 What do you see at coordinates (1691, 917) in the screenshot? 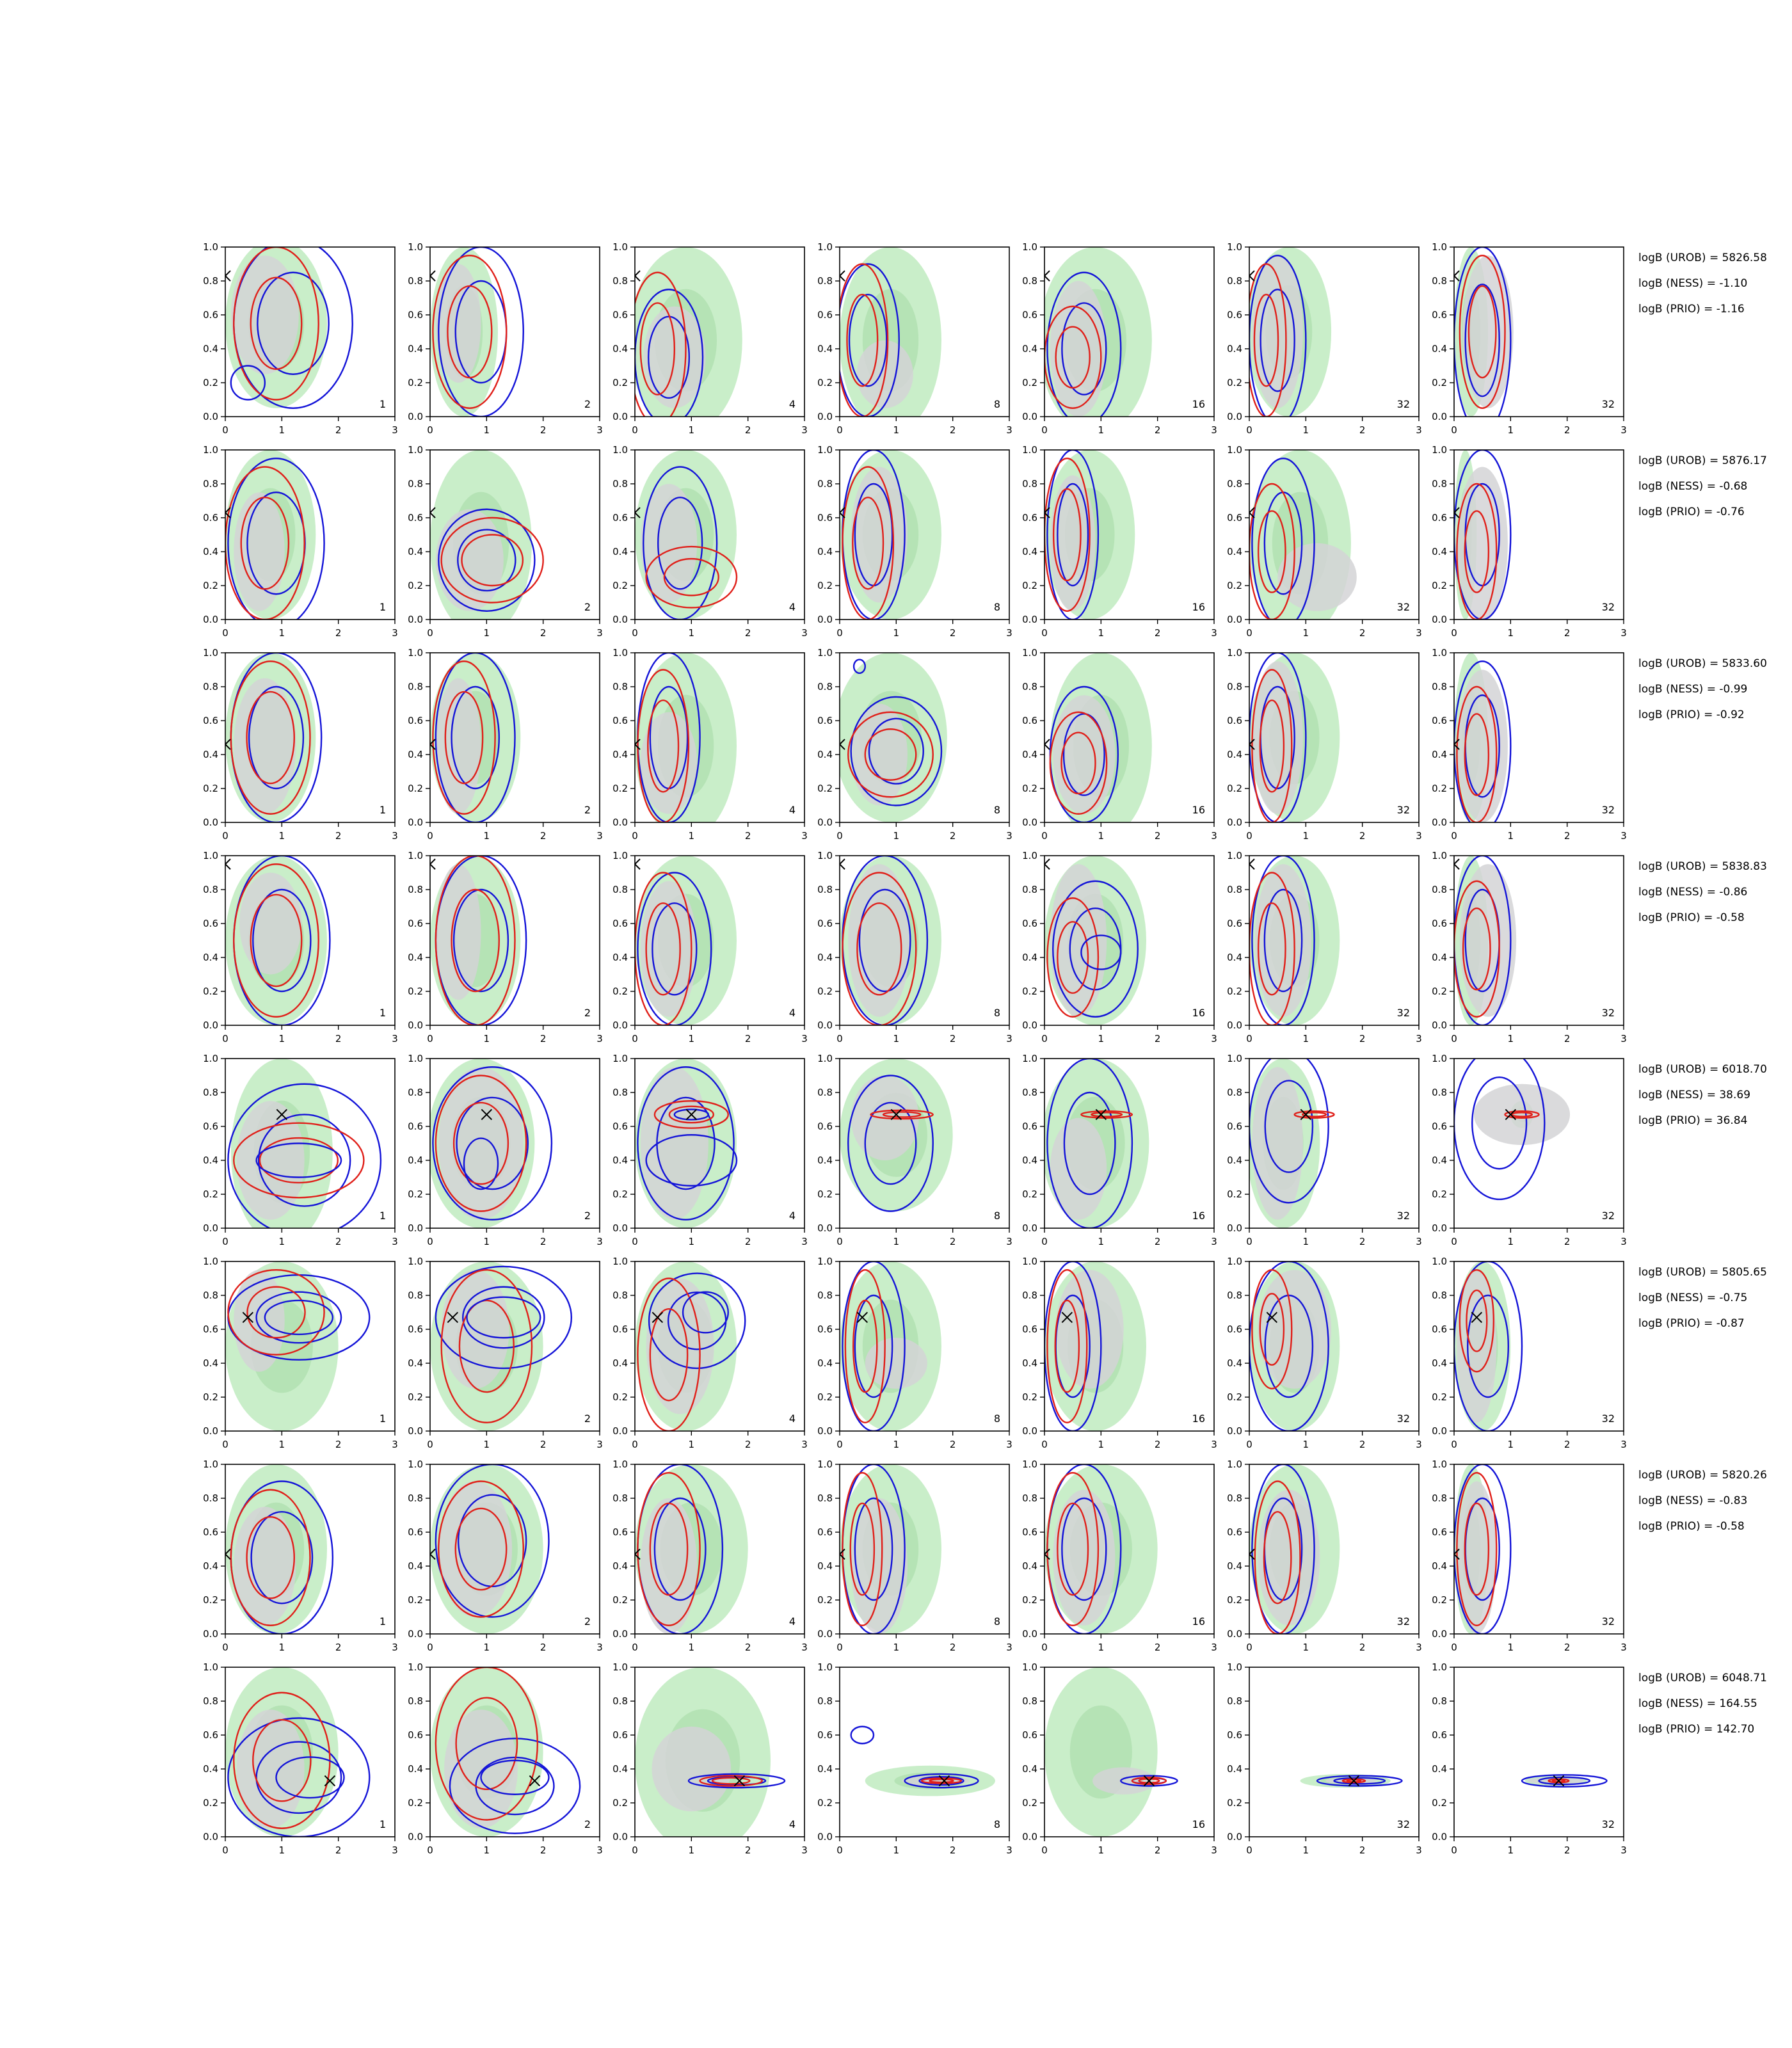
I see `logb-stat-line: logB (PRIO) = -0.58` at bounding box center [1691, 917].